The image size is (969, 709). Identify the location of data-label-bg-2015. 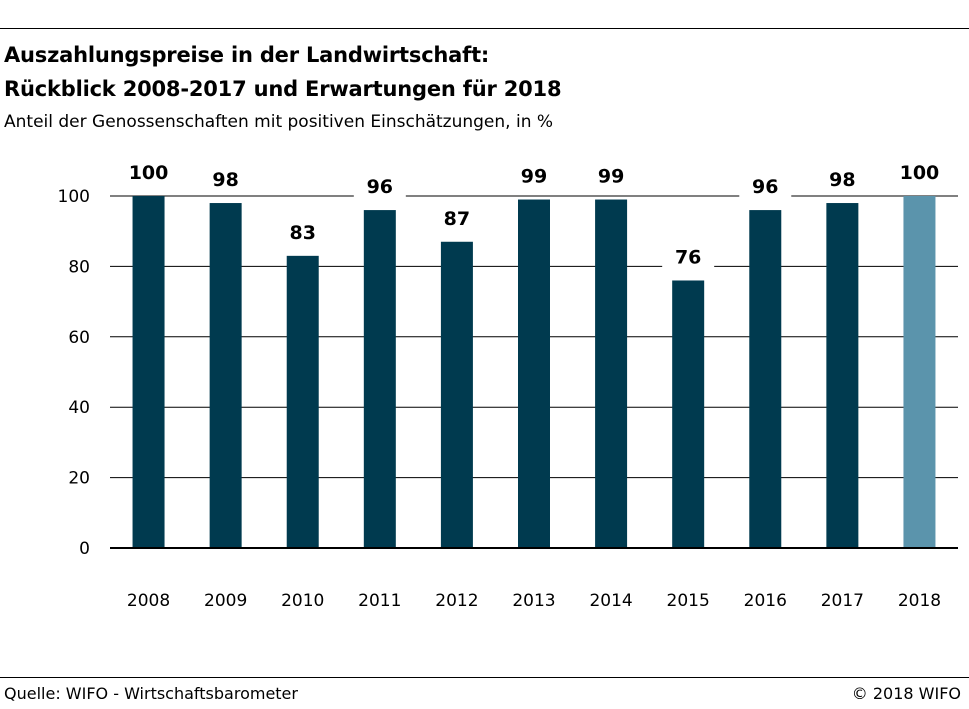
(688, 257).